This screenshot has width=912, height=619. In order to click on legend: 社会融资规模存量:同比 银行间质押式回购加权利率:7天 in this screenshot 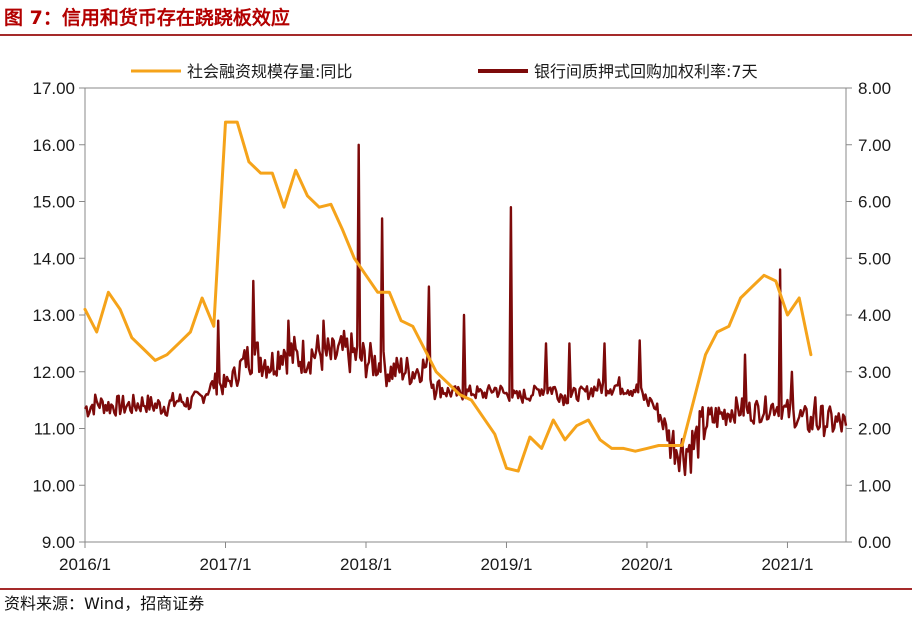, I will do `click(444, 71)`.